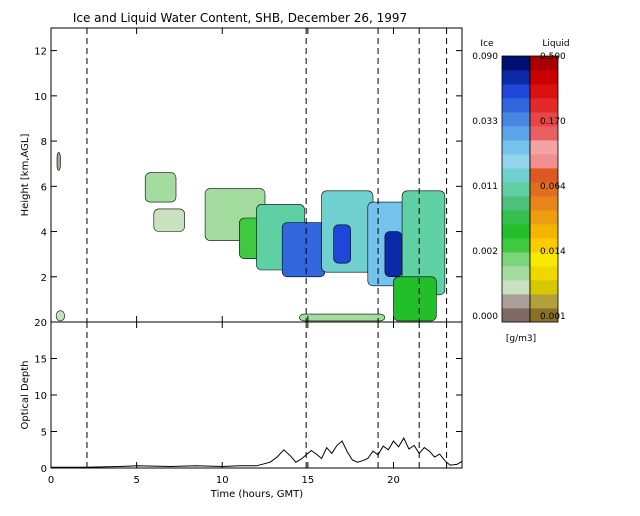 This screenshot has width=640, height=516. What do you see at coordinates (136, 480) in the screenshot?
I see `x-tick-label: 5` at bounding box center [136, 480].